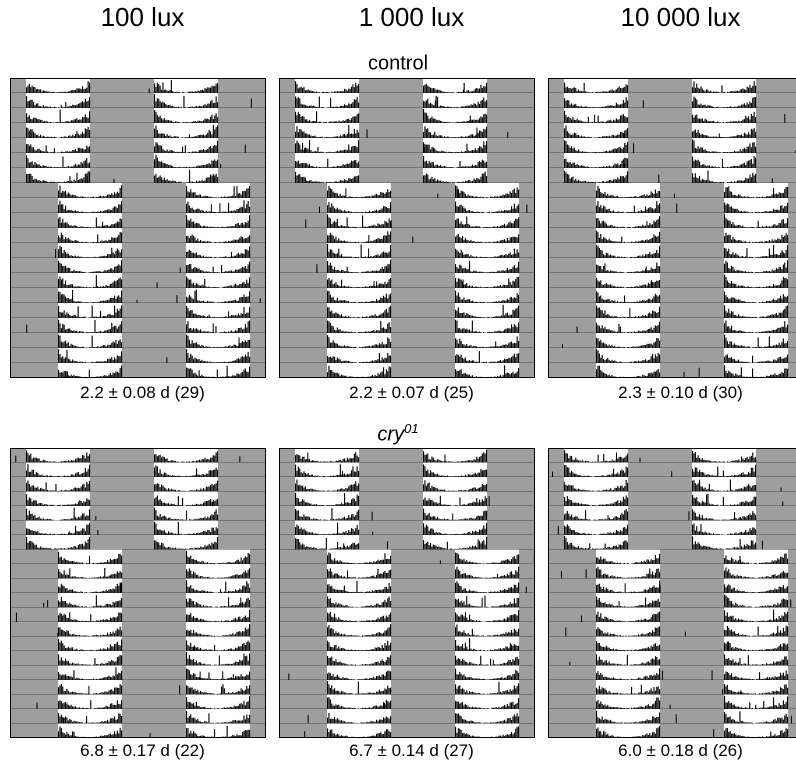 The image size is (796, 763). I want to click on group-label-control: control, so click(398, 63).